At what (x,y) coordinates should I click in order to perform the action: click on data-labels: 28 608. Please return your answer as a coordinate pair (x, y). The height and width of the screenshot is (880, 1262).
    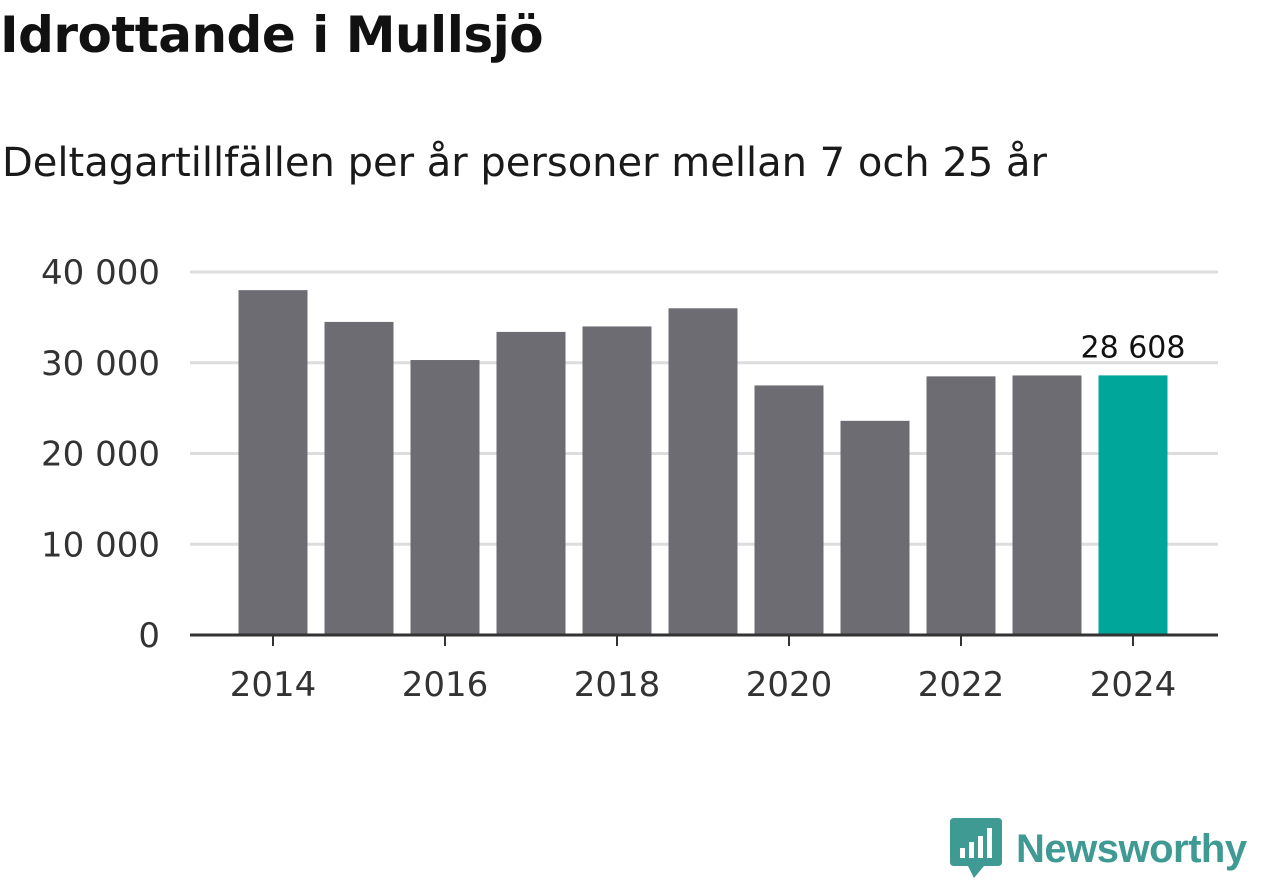
    Looking at the image, I should click on (1133, 347).